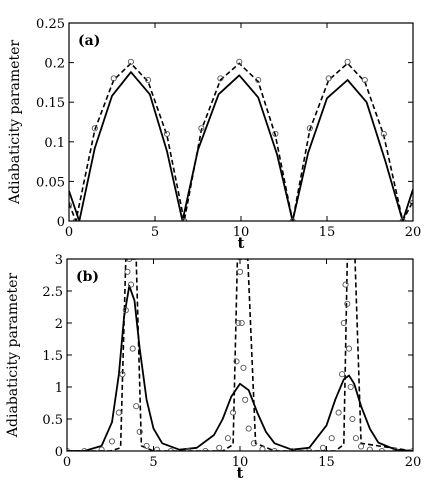 The image size is (436, 487). I want to click on panel-label: (a), so click(89, 41).